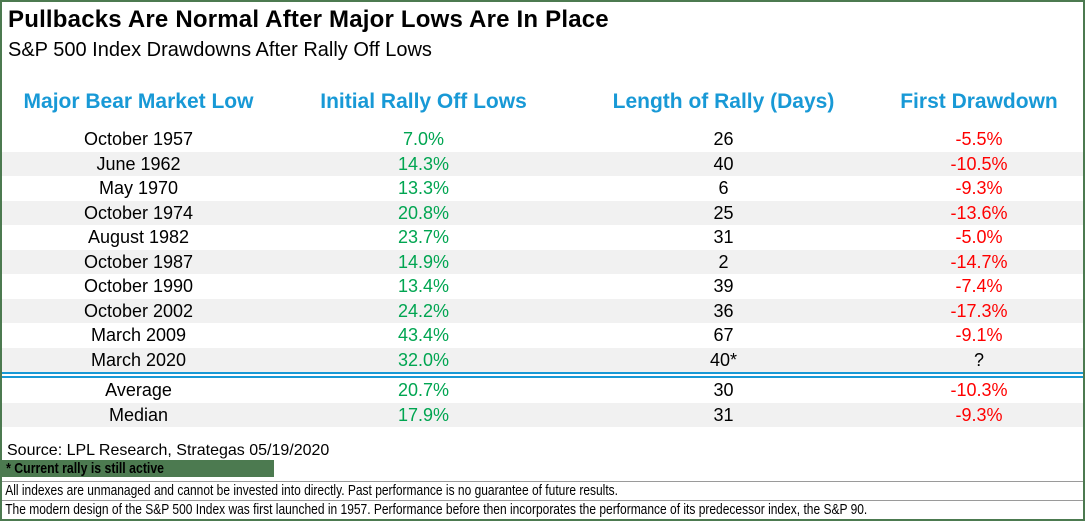 The height and width of the screenshot is (521, 1085). Describe the element at coordinates (542, 212) in the screenshot. I see `table-row: October 1974 20.8% 25 -13.6%` at that location.